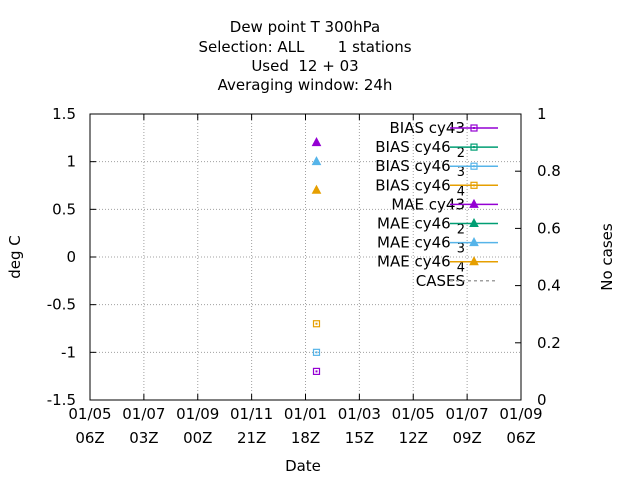 Image resolution: width=640 pixels, height=480 pixels. What do you see at coordinates (542, 114) in the screenshot?
I see `y2-tick-label: 1` at bounding box center [542, 114].